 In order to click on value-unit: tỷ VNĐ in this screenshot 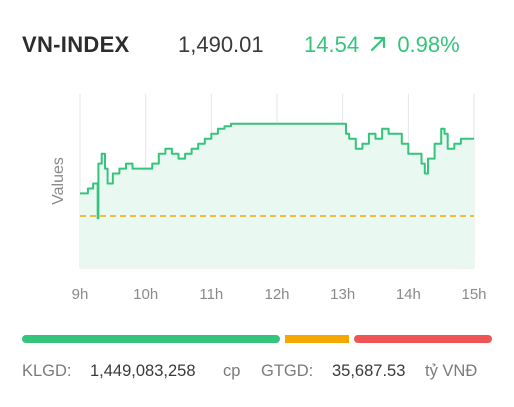, I will do `click(451, 371)`.